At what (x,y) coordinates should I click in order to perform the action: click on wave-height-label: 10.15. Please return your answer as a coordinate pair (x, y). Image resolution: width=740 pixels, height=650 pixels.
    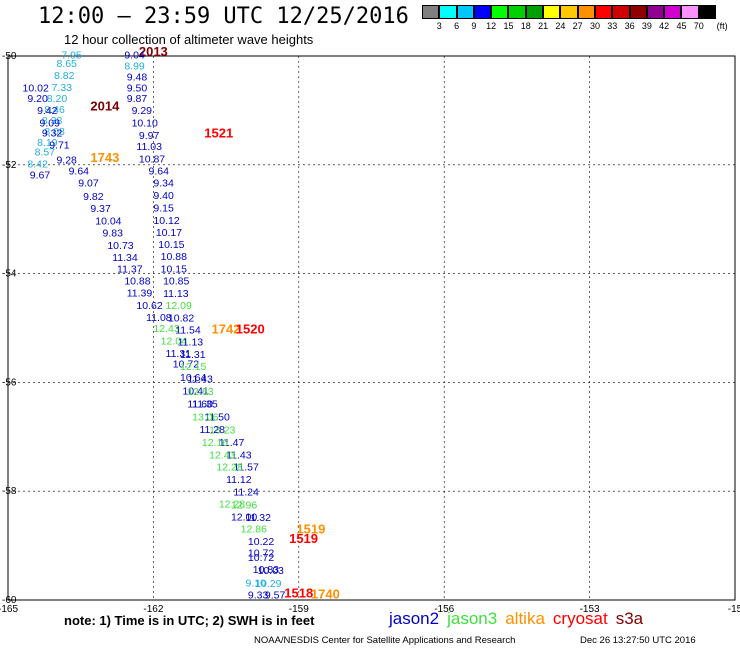
    Looking at the image, I should click on (174, 270).